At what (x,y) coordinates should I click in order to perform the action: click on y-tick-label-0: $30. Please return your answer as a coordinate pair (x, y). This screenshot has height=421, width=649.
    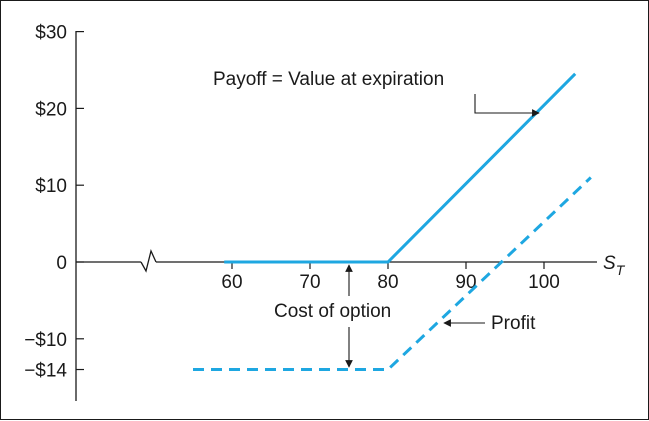
    Looking at the image, I should click on (51, 33).